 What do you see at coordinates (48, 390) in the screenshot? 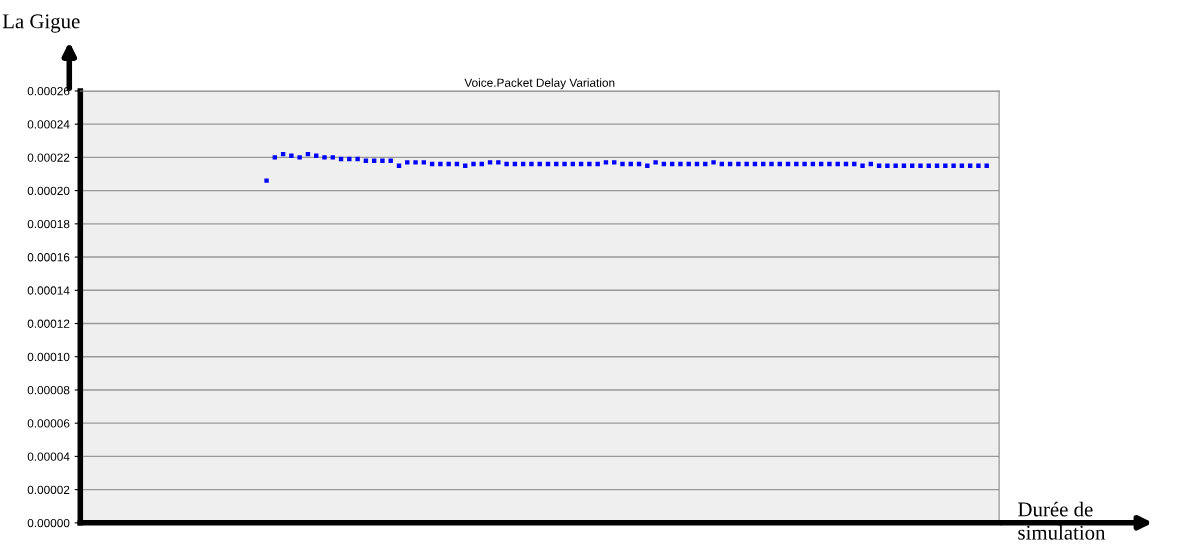
I see `y-tick-label: 0.00008` at bounding box center [48, 390].